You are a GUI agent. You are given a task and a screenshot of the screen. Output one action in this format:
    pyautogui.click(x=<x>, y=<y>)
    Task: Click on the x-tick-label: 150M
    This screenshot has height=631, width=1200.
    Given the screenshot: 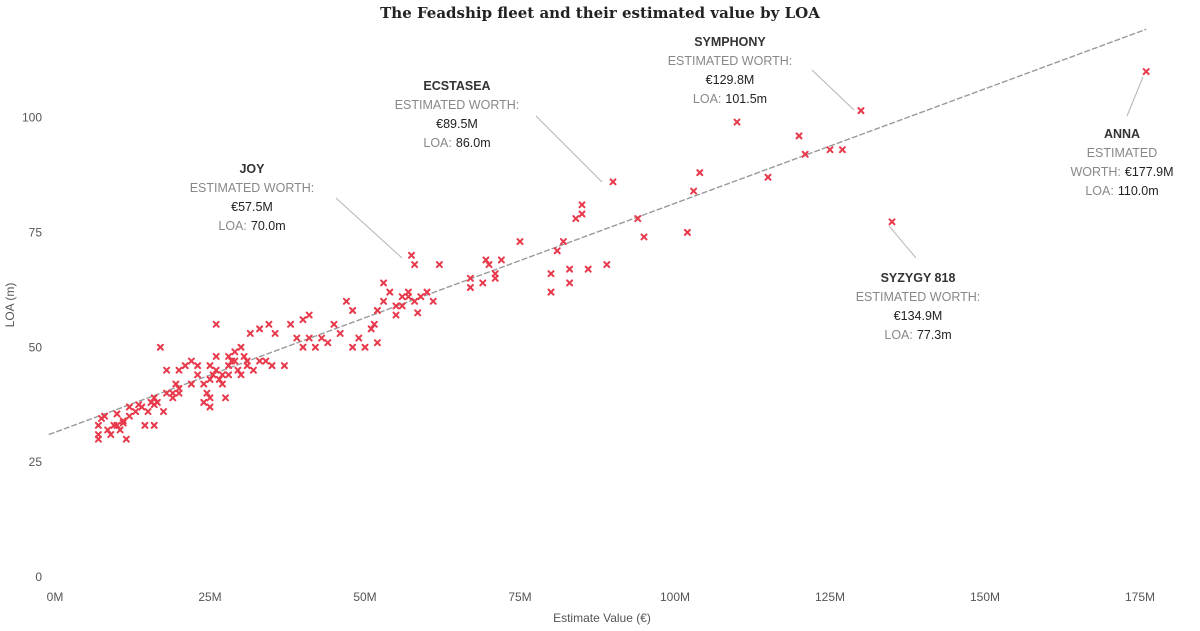 What is the action you would take?
    pyautogui.click(x=985, y=597)
    